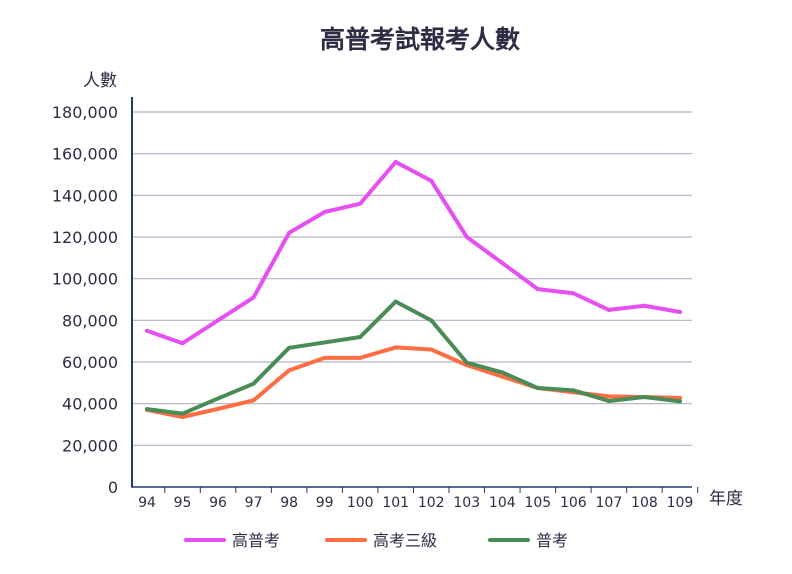  I want to click on x-tick-label: 103, so click(466, 503).